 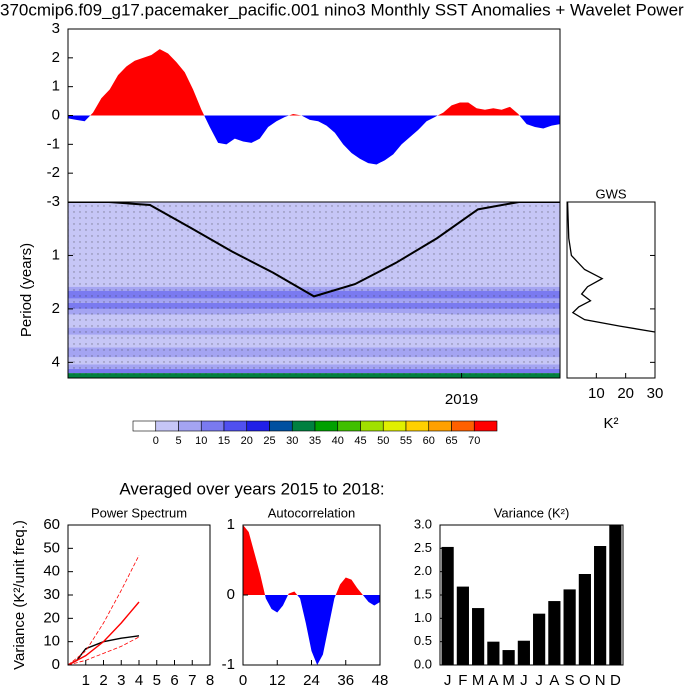 I want to click on y-tick-label: -2, so click(x=53, y=172).